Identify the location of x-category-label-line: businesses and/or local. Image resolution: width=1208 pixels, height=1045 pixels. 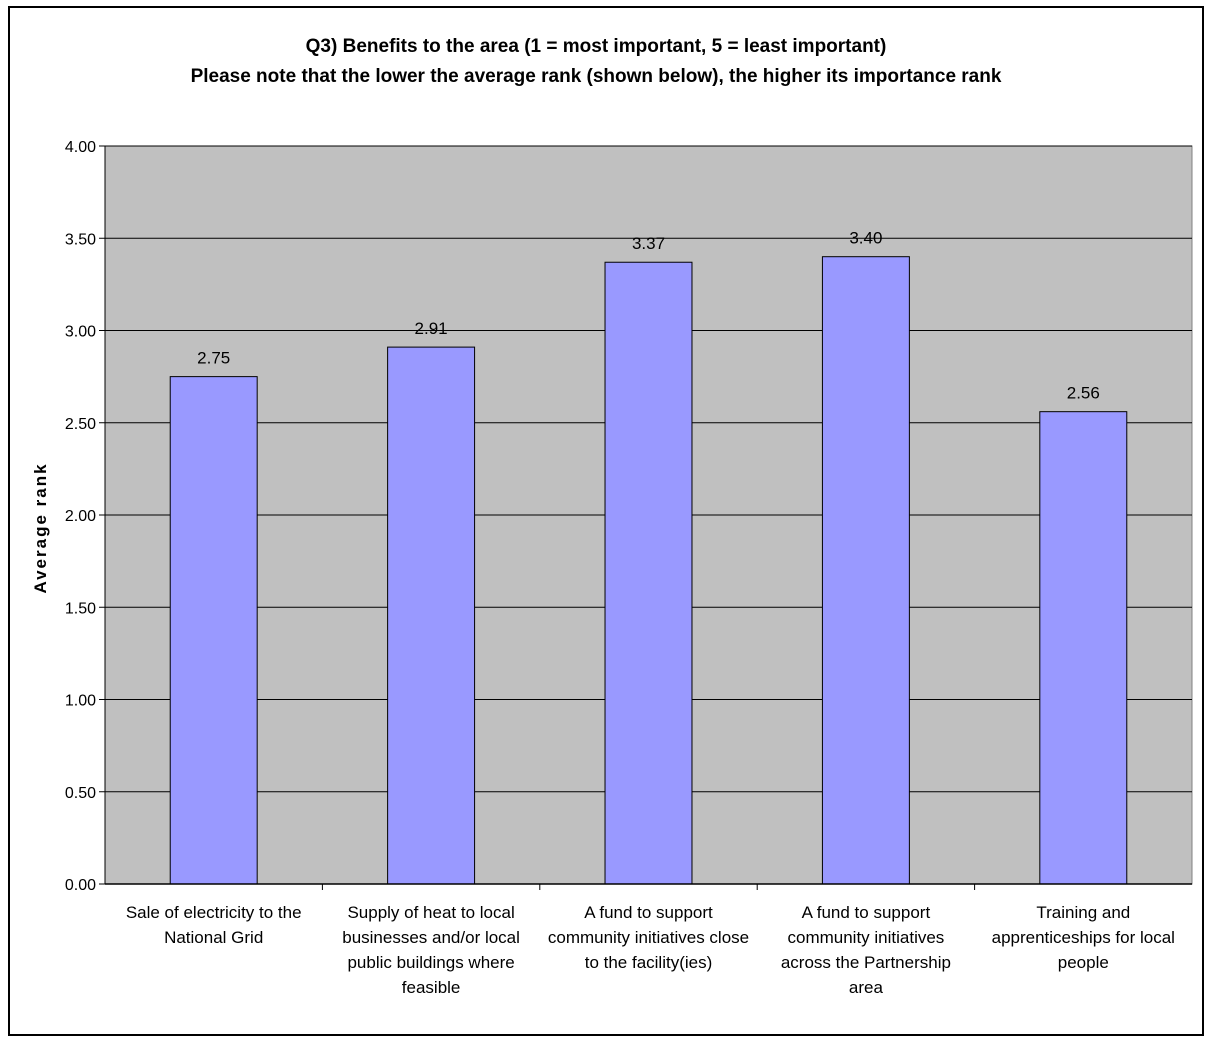
(431, 937).